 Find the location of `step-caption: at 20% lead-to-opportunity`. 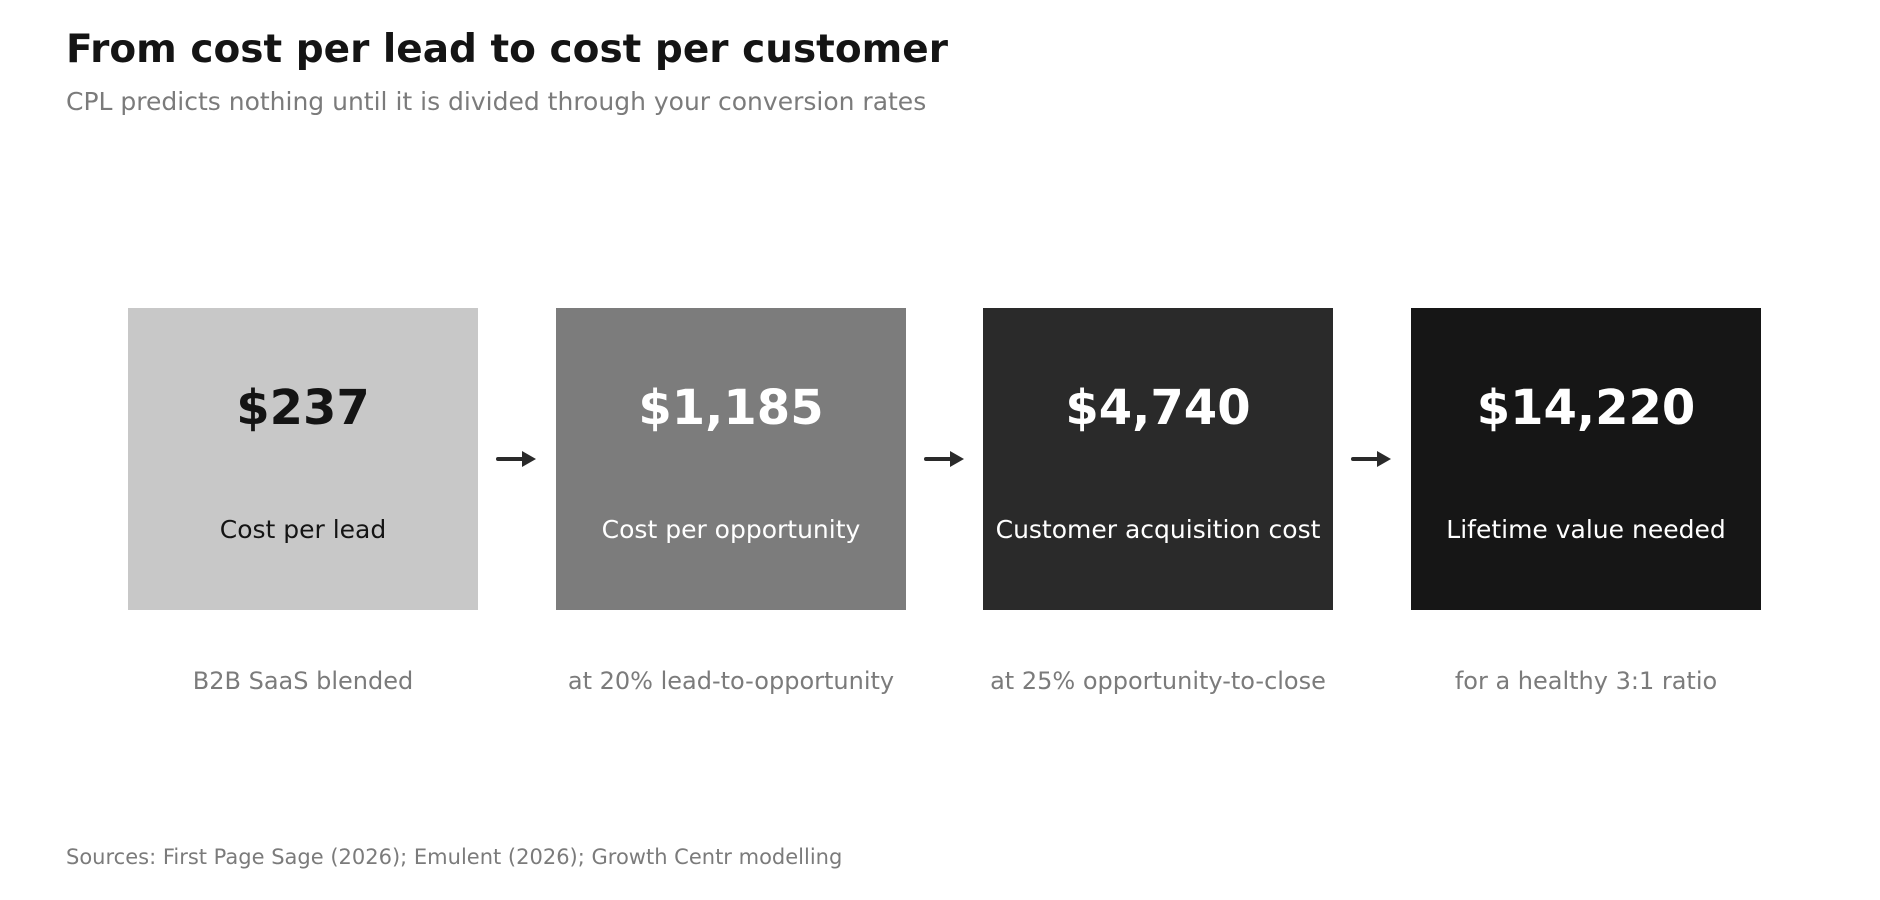

step-caption: at 20% lead-to-opportunity is located at coordinates (731, 681).